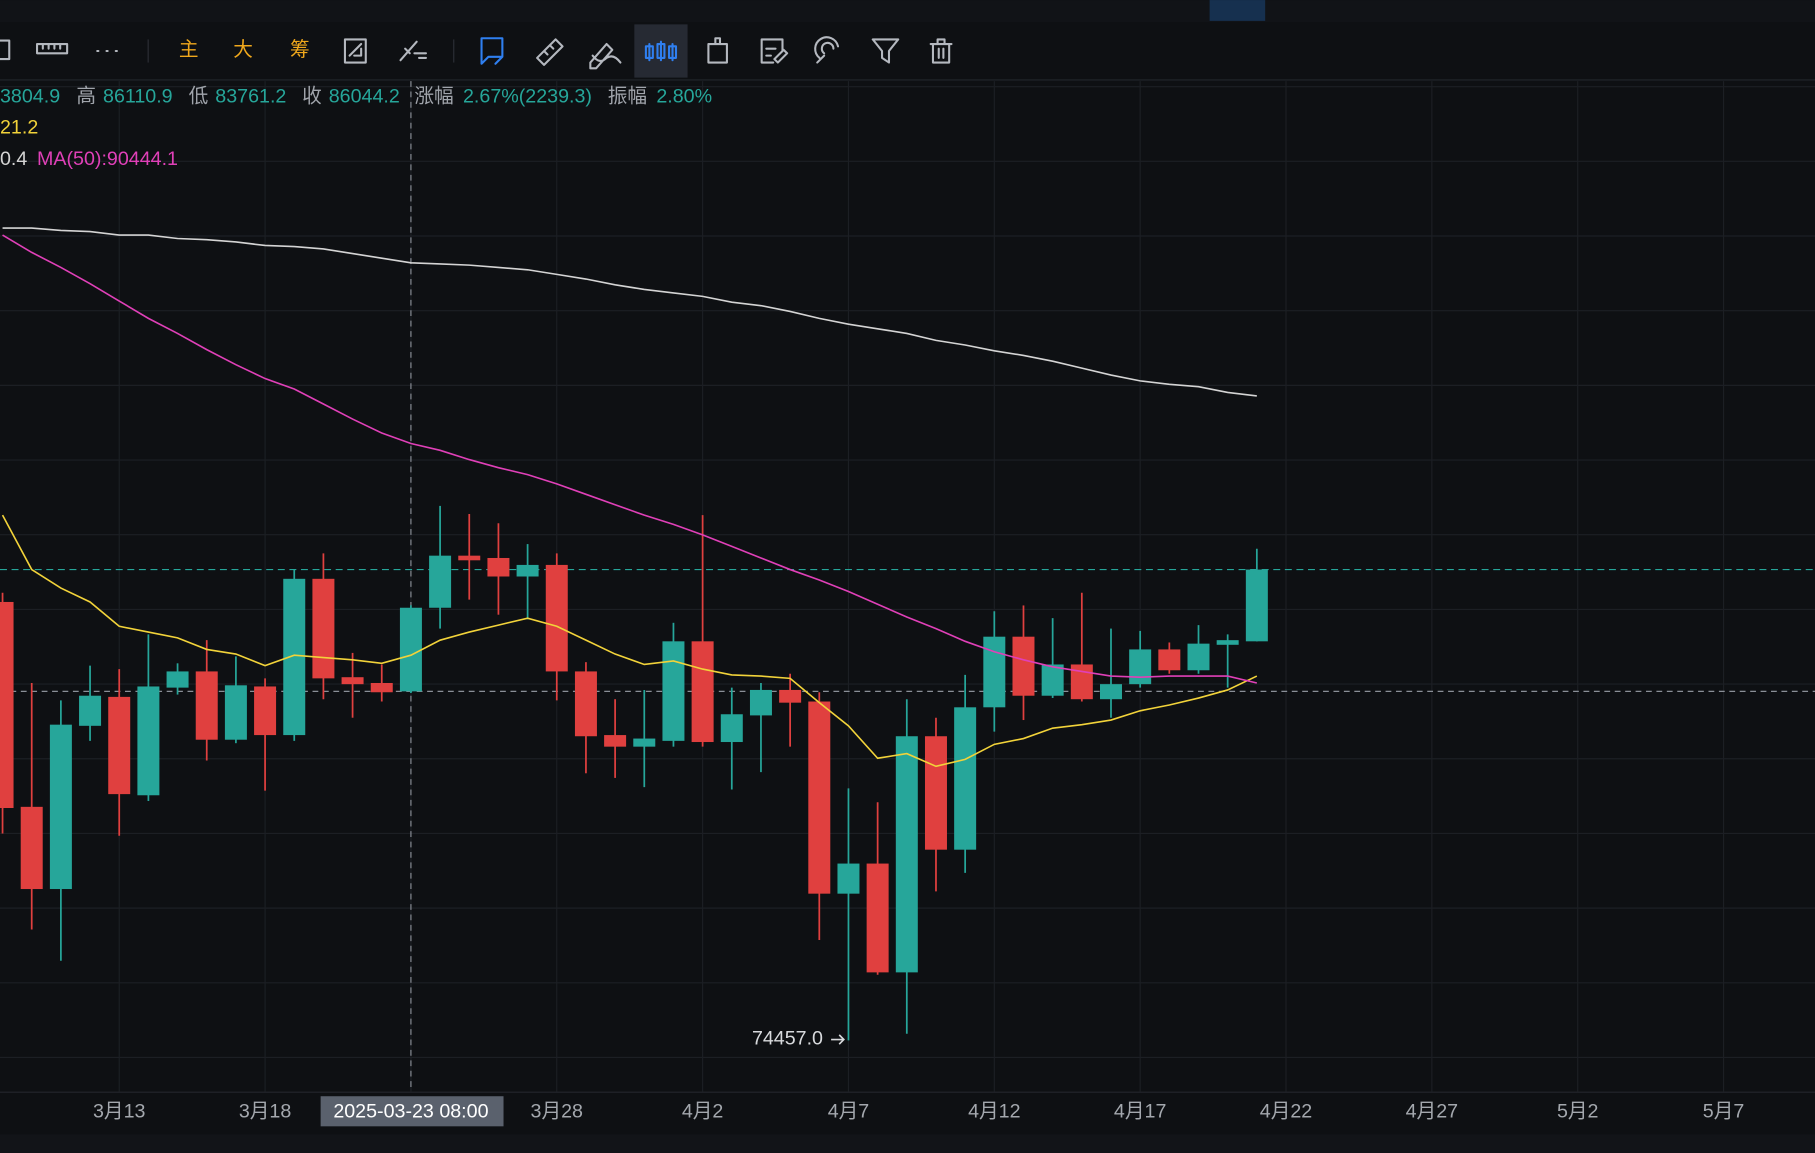 Image resolution: width=1815 pixels, height=1153 pixels. I want to click on x-tick-label: 5月7, so click(1724, 1112).